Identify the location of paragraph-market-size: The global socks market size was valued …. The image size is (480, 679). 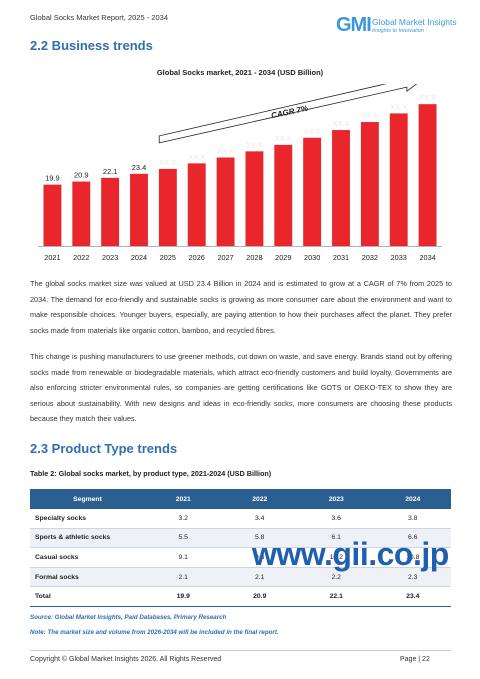
(241, 307).